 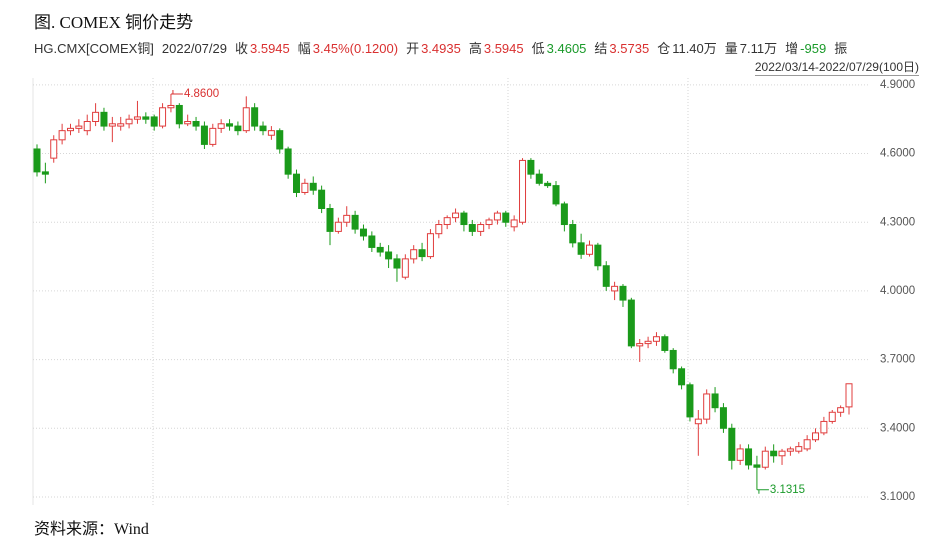 What do you see at coordinates (731, 48) in the screenshot?
I see `info-label: 量` at bounding box center [731, 48].